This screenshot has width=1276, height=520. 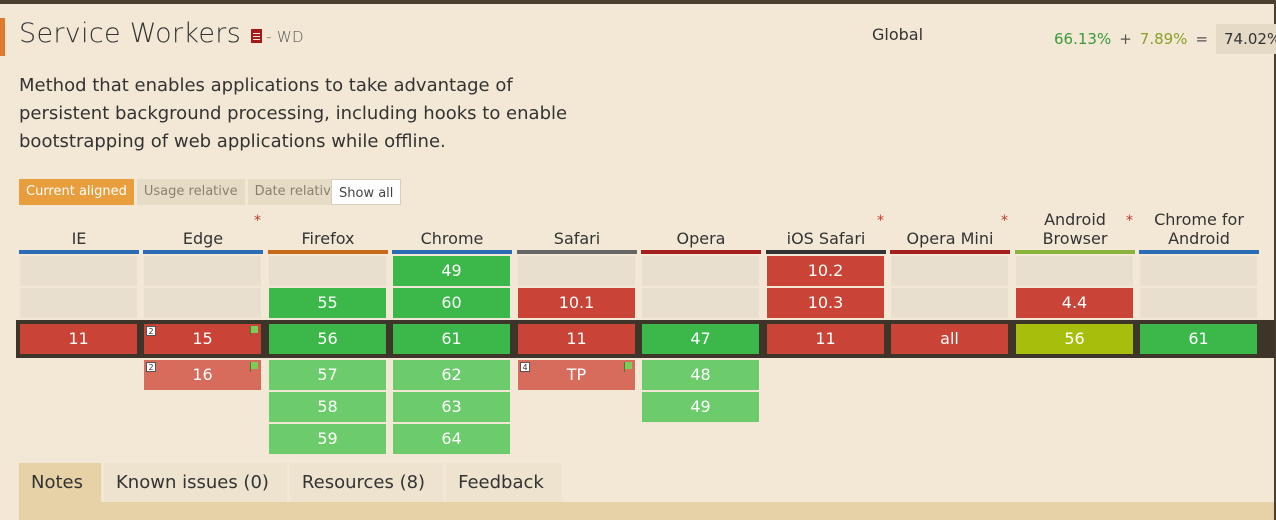 I want to click on version-cell: 59, so click(x=327, y=439).